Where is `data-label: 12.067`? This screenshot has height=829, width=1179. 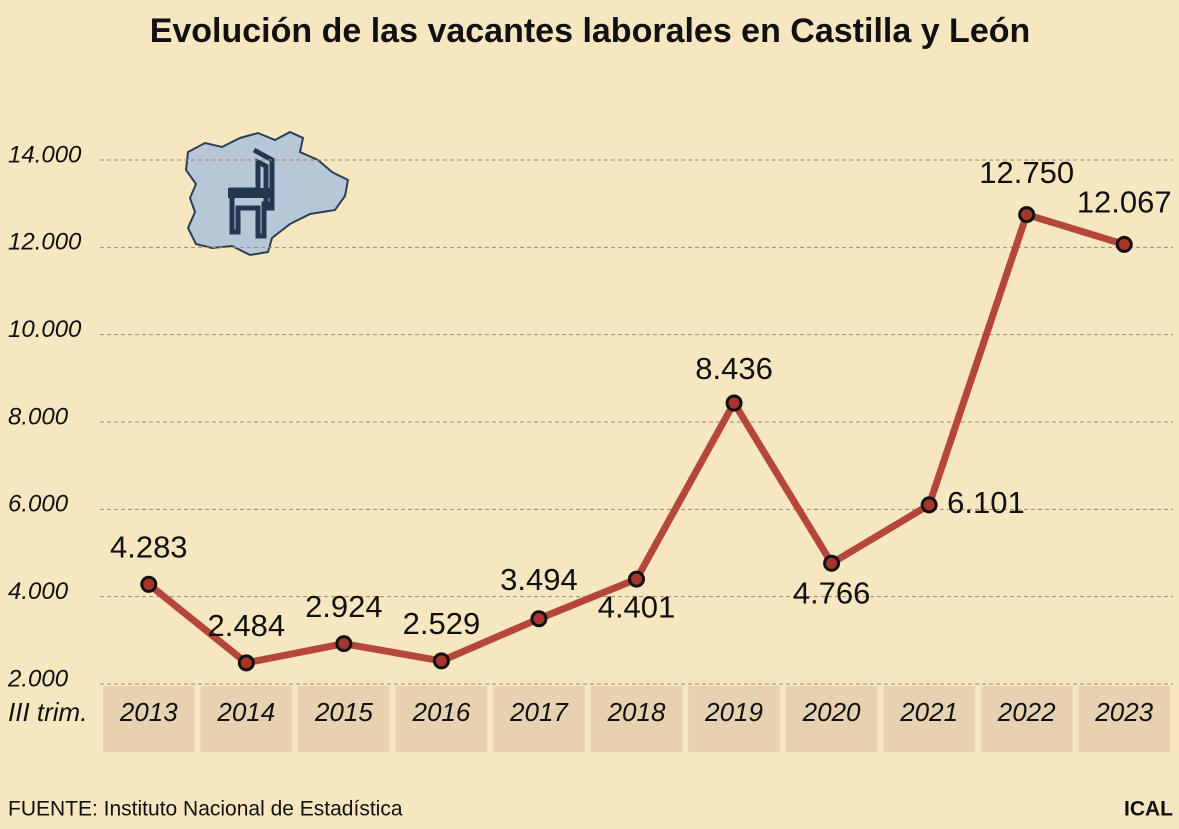
data-label: 12.067 is located at coordinates (1124, 202).